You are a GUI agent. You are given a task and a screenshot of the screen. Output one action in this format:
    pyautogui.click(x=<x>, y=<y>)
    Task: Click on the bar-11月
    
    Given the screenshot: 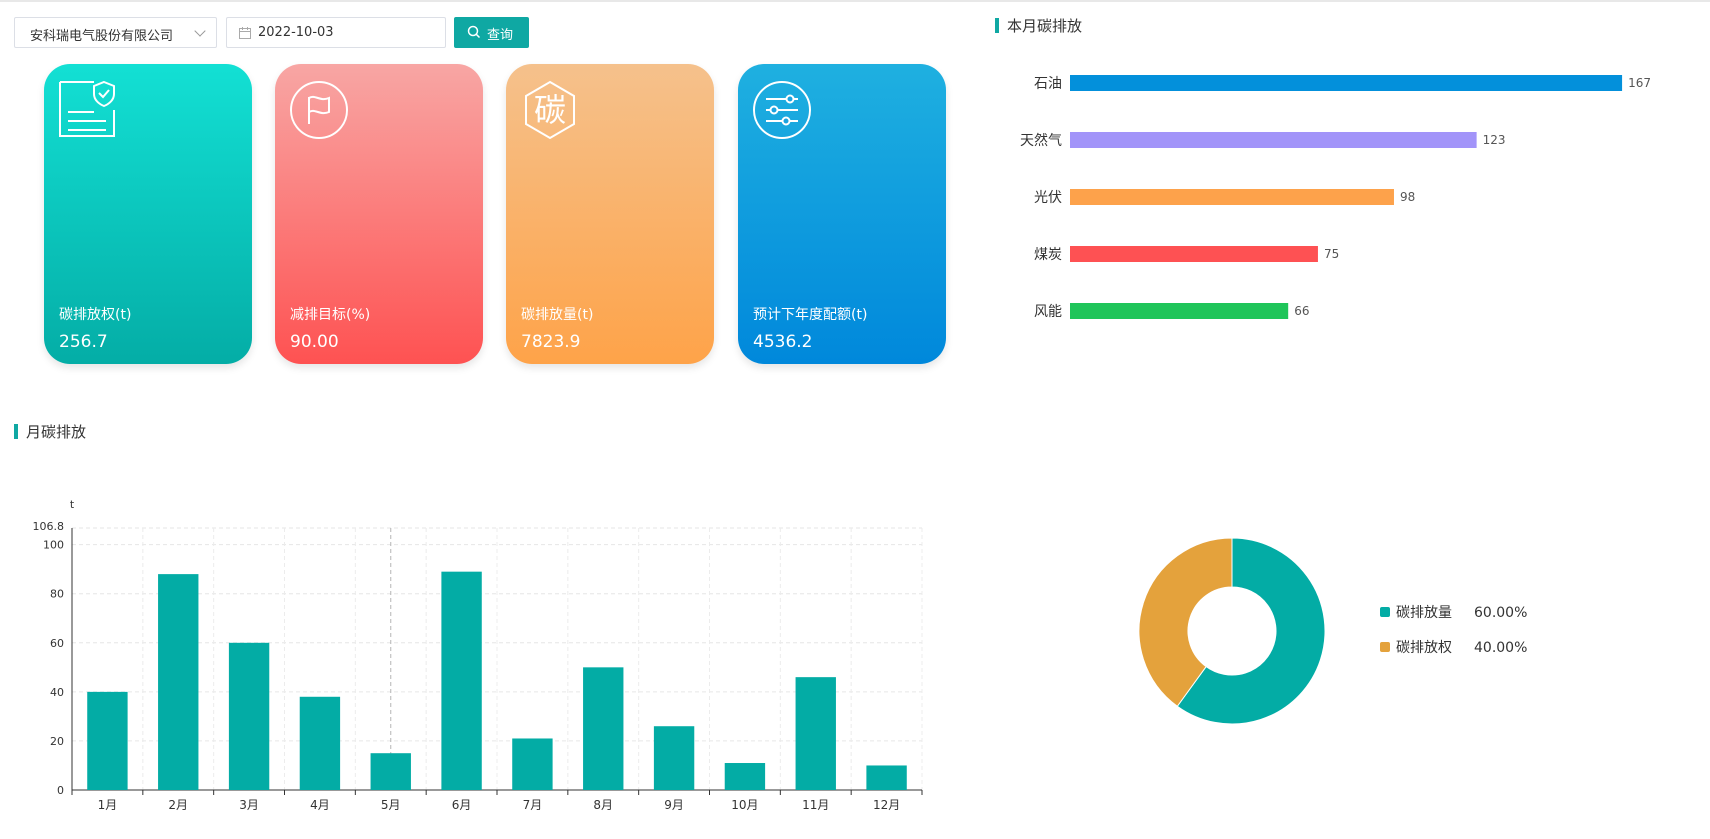 What is the action you would take?
    pyautogui.click(x=815, y=733)
    